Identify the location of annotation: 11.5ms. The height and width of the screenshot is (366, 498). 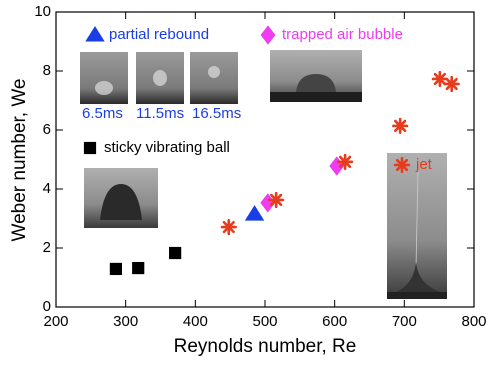
(160, 113).